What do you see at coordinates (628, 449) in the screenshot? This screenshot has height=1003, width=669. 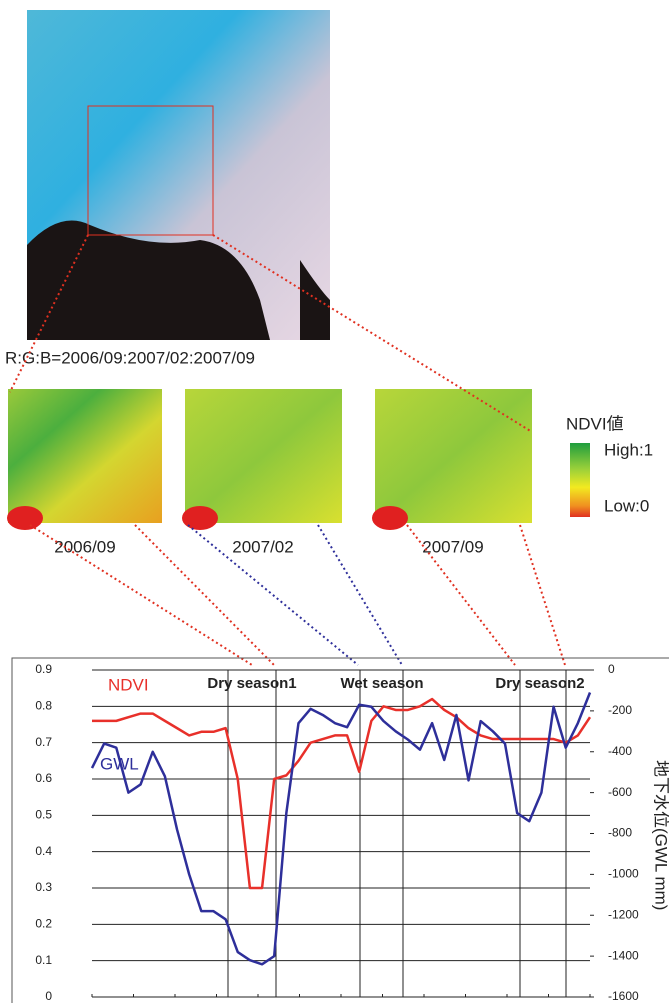 I see `legend-high: High:1` at bounding box center [628, 449].